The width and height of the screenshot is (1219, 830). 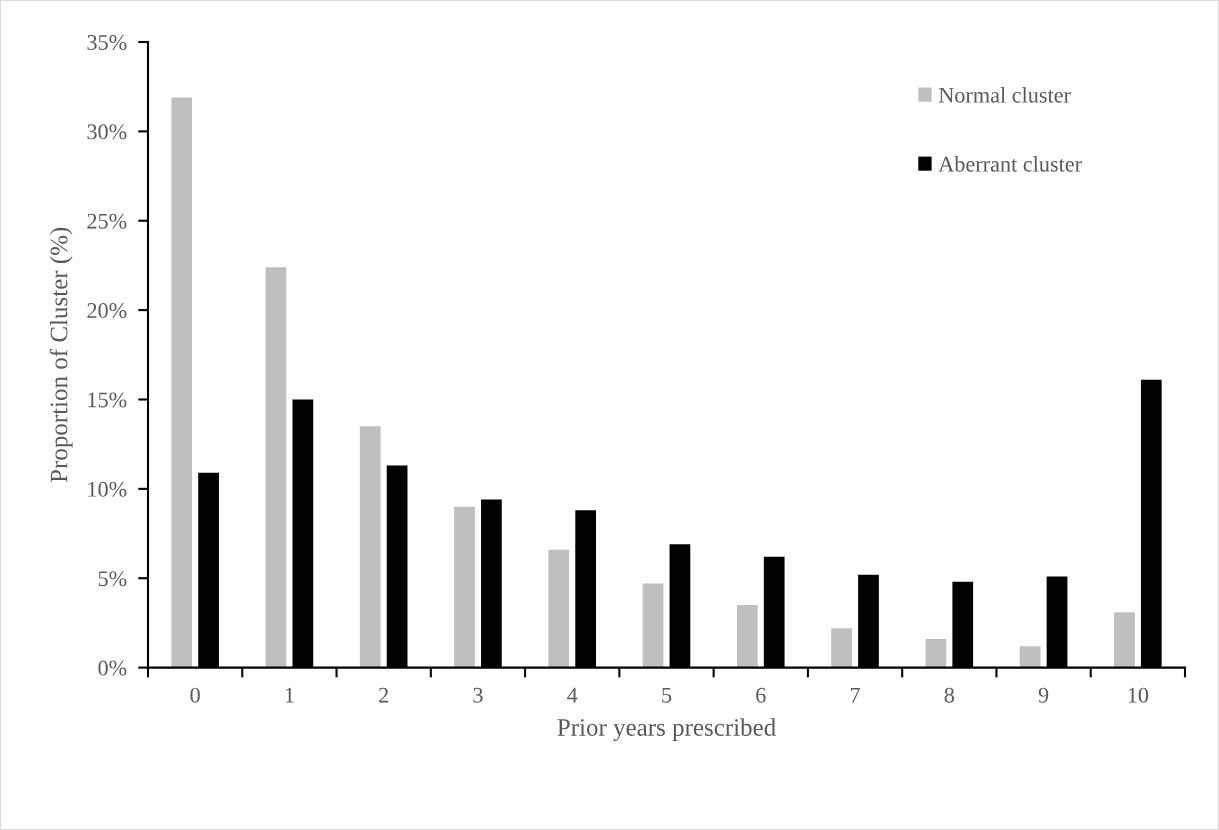 What do you see at coordinates (478, 695) in the screenshot?
I see `x-tick-label: 3` at bounding box center [478, 695].